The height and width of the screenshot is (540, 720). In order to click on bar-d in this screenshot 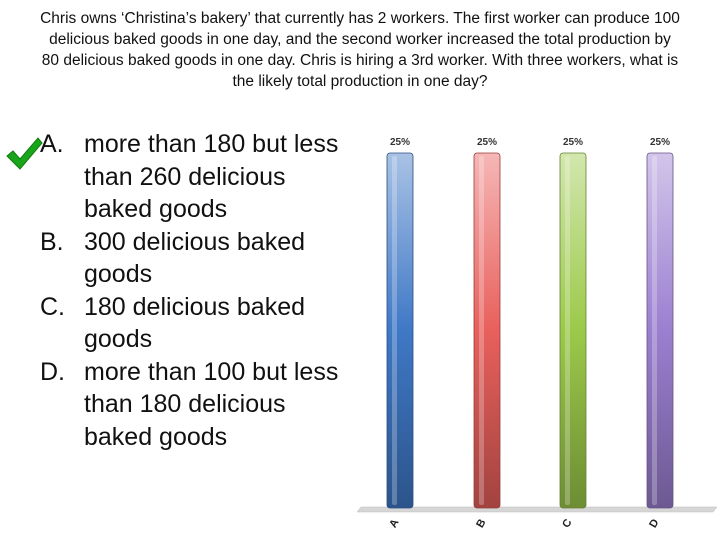, I will do `click(660, 330)`.